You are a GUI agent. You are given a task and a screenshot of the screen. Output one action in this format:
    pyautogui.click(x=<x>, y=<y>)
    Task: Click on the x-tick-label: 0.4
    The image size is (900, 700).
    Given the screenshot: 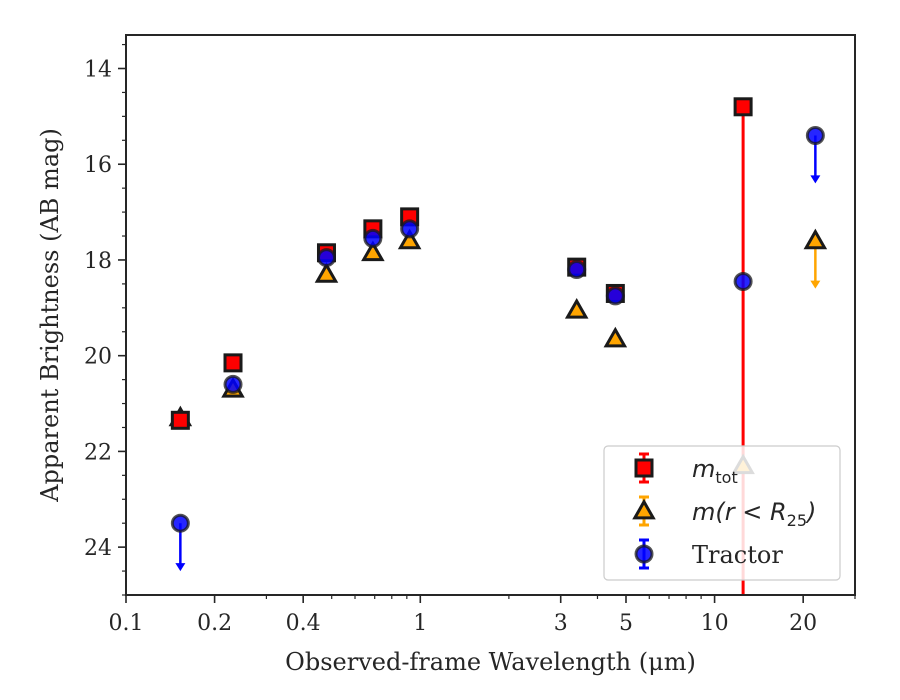 What is the action you would take?
    pyautogui.click(x=303, y=623)
    